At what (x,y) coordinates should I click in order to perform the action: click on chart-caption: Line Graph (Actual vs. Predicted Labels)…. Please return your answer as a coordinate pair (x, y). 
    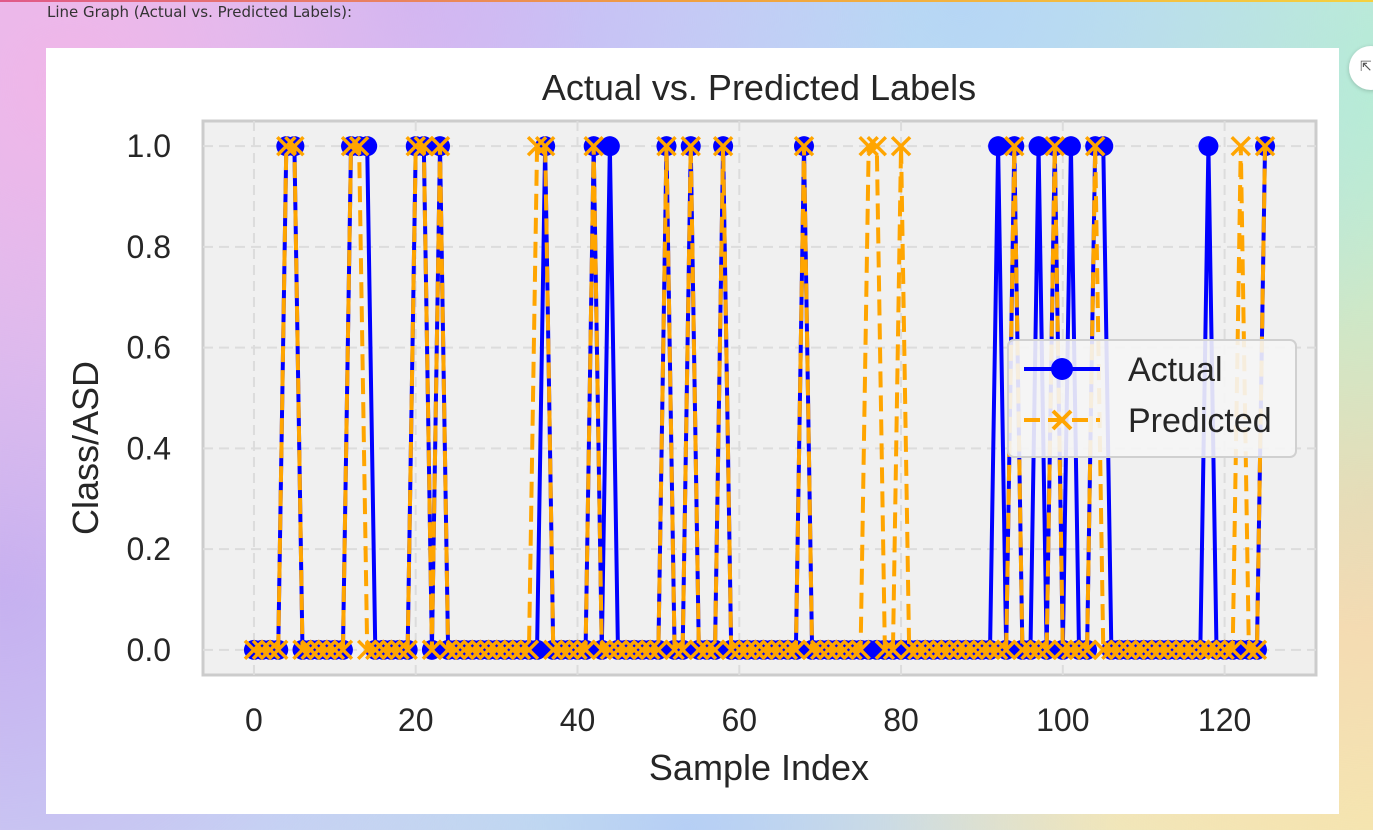
    Looking at the image, I should click on (200, 12).